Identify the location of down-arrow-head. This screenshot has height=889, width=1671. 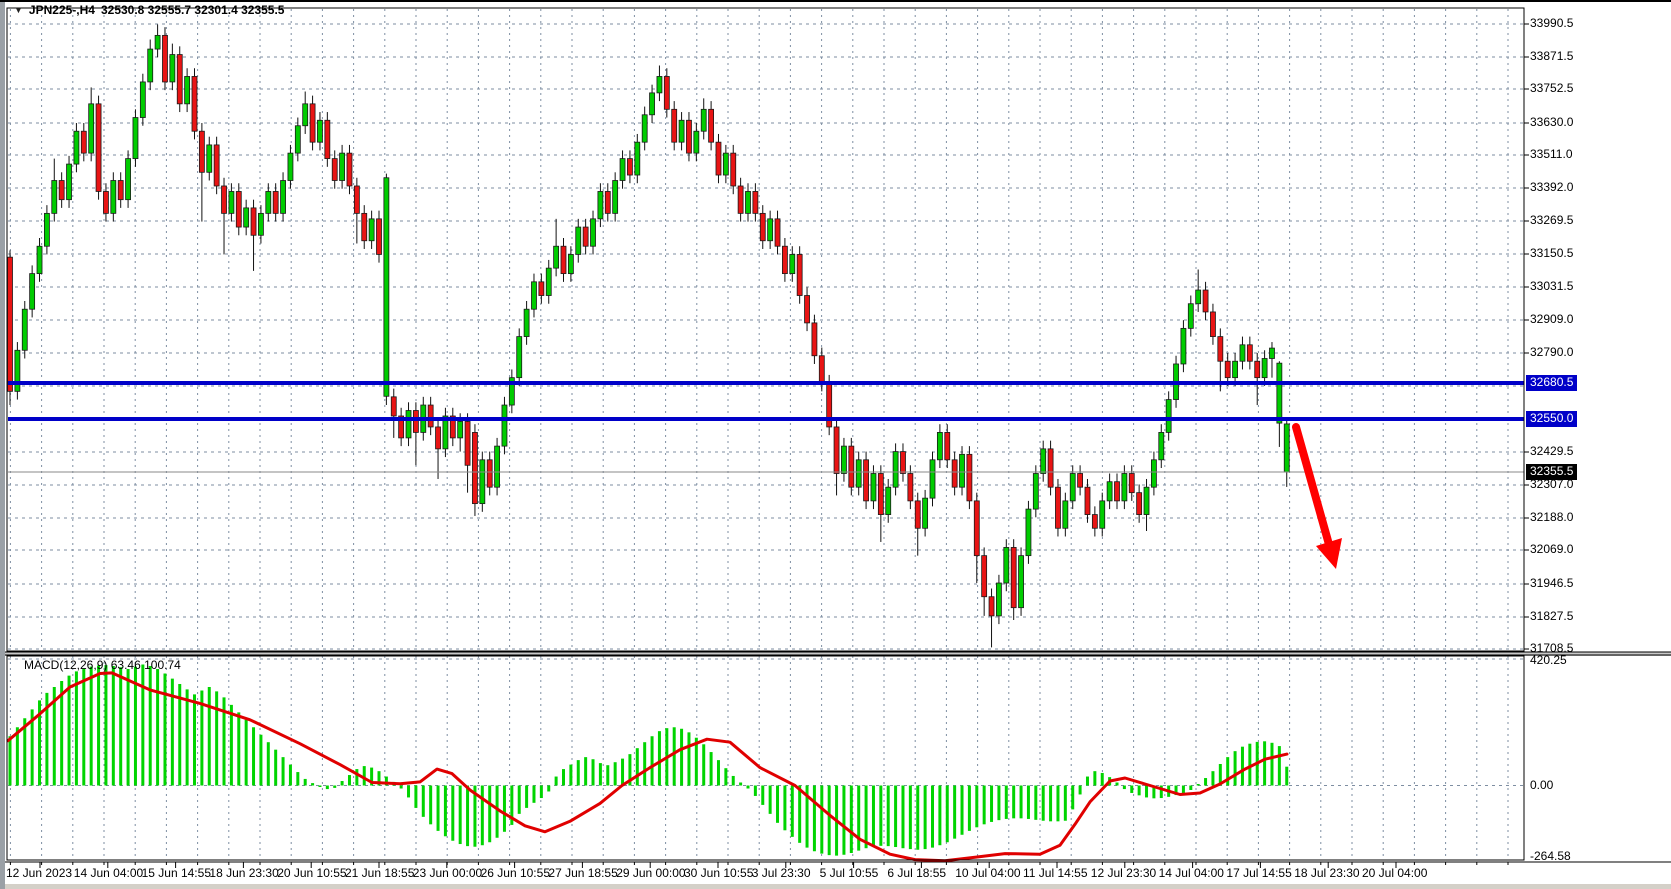
(1329, 553).